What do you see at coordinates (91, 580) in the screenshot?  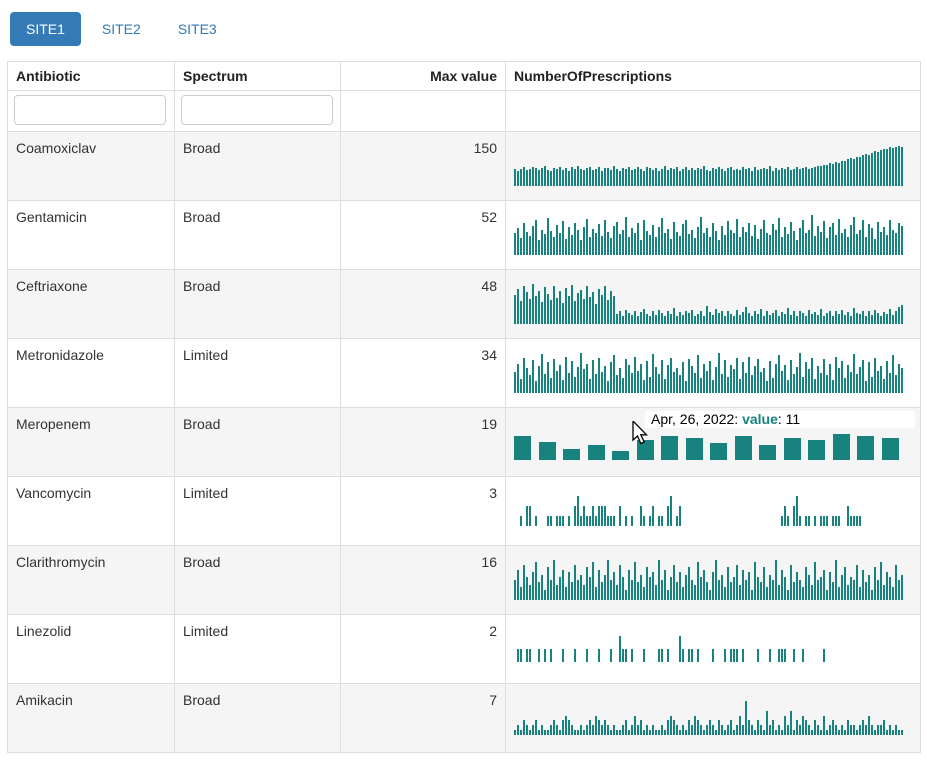 I see `antibiotic-name: Clarithromycin` at bounding box center [91, 580].